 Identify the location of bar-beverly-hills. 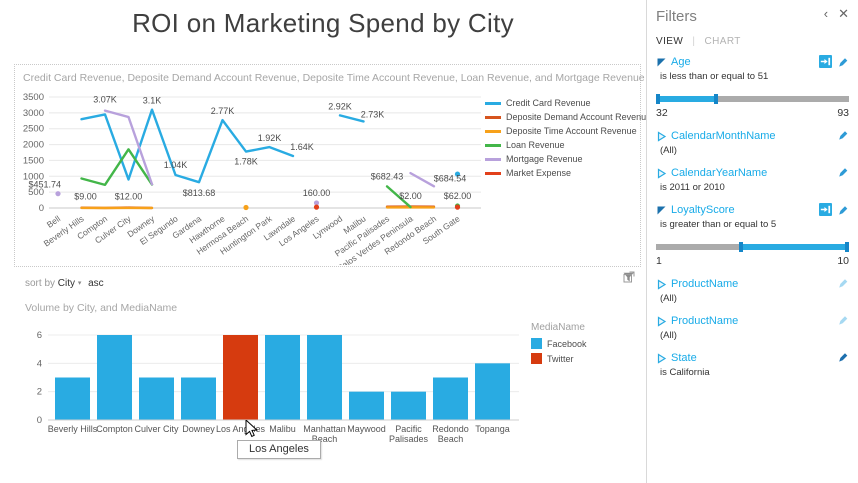
(72, 399).